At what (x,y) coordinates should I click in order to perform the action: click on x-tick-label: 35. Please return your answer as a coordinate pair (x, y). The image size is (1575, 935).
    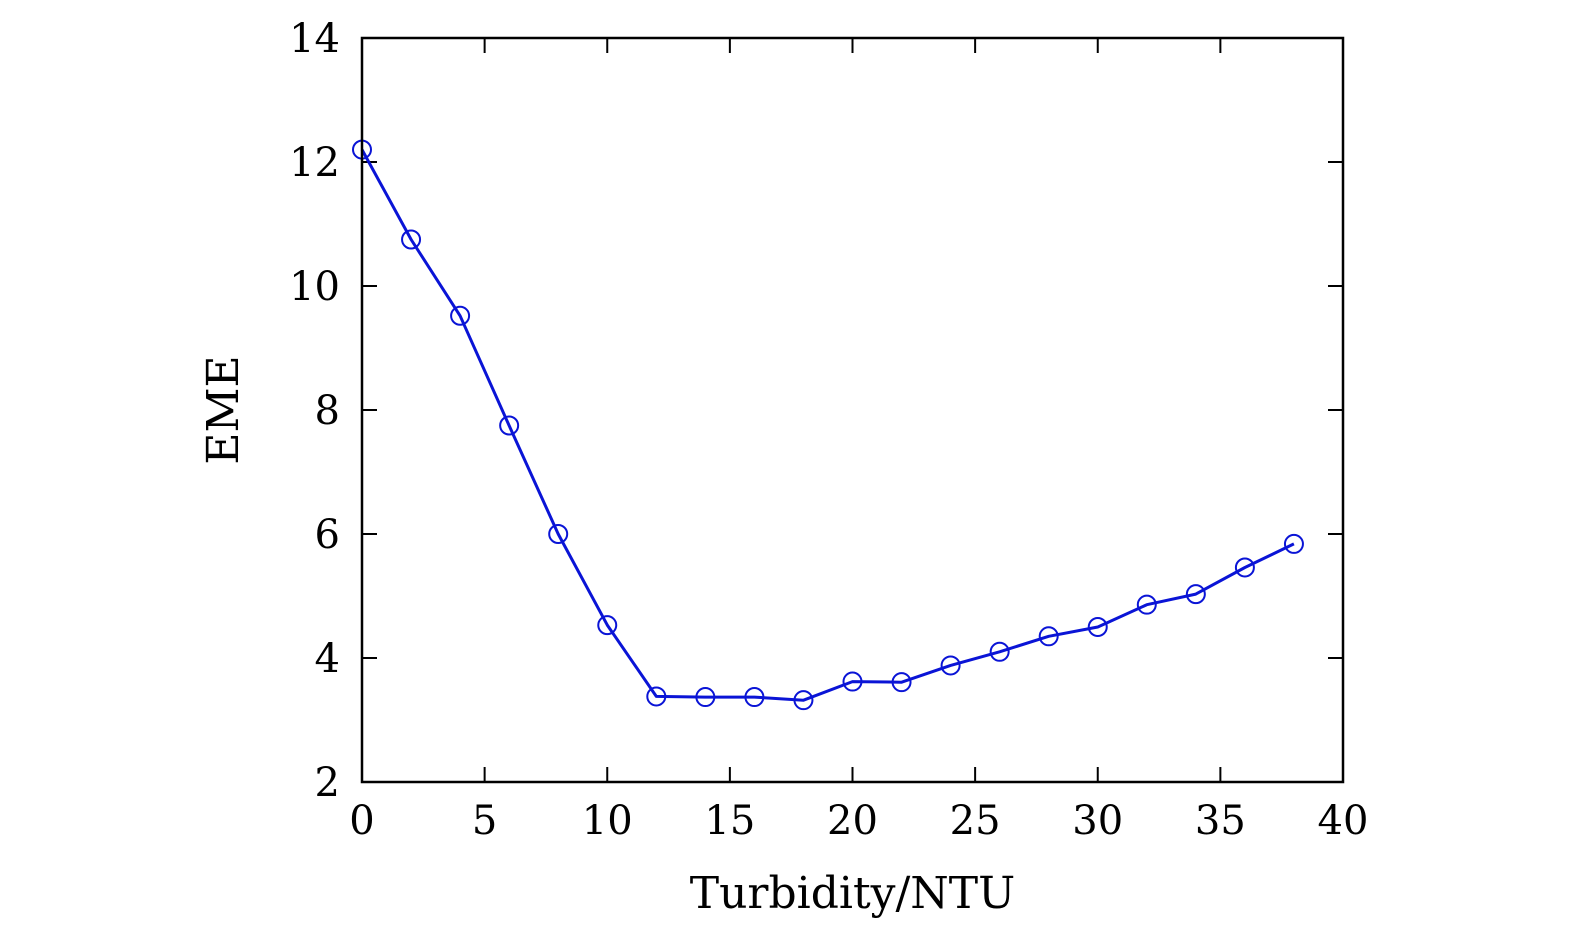
    Looking at the image, I should click on (1220, 821).